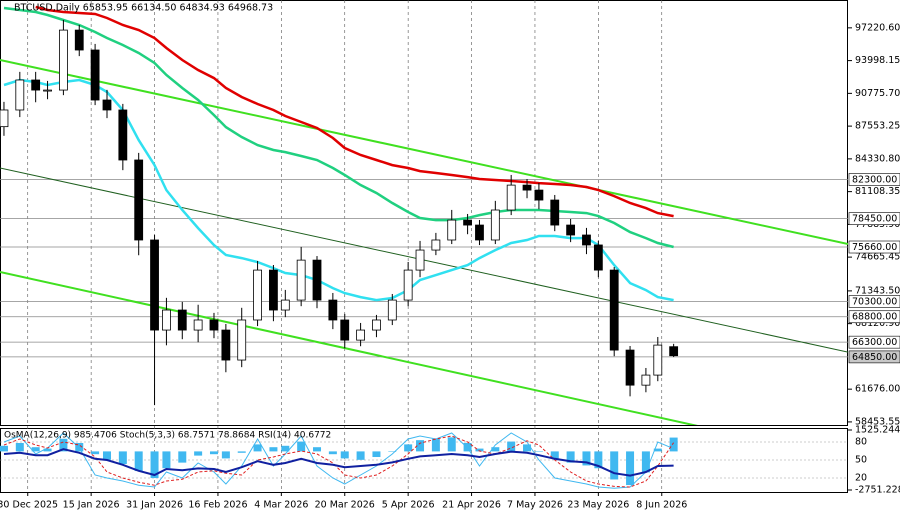  What do you see at coordinates (877, 490) in the screenshot?
I see `osma-tick-label: -2751.2284` at bounding box center [877, 490].